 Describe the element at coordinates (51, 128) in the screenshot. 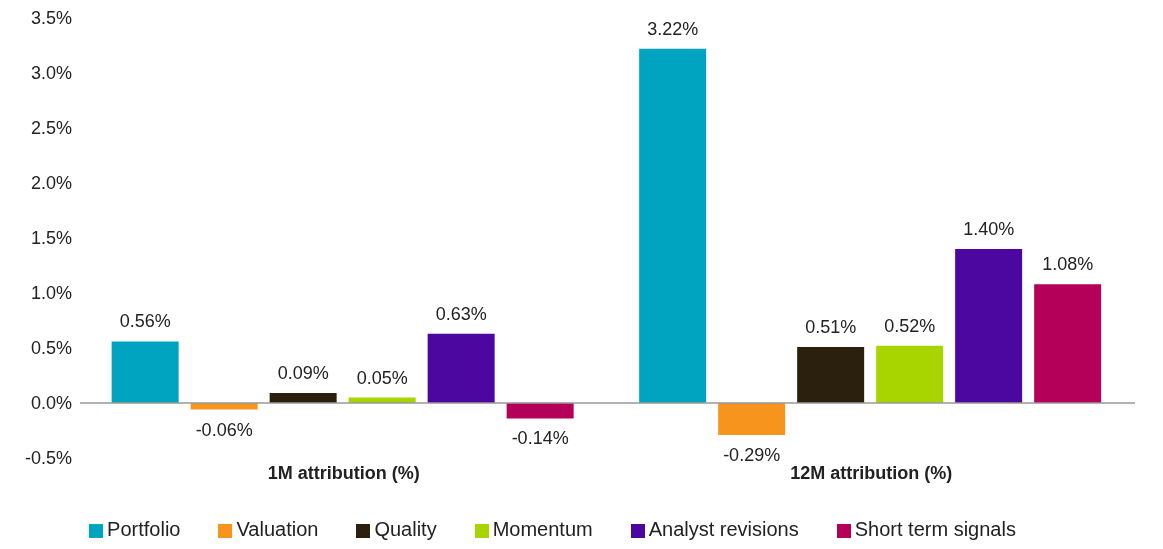

I see `y-tick-label: 2.5%` at that location.